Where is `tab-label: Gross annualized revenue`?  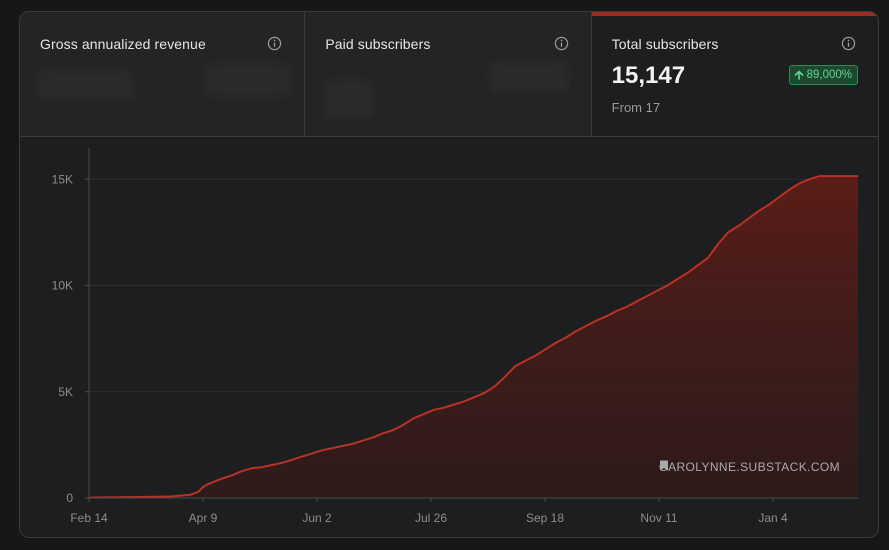
tab-label: Gross annualized revenue is located at coordinates (123, 44).